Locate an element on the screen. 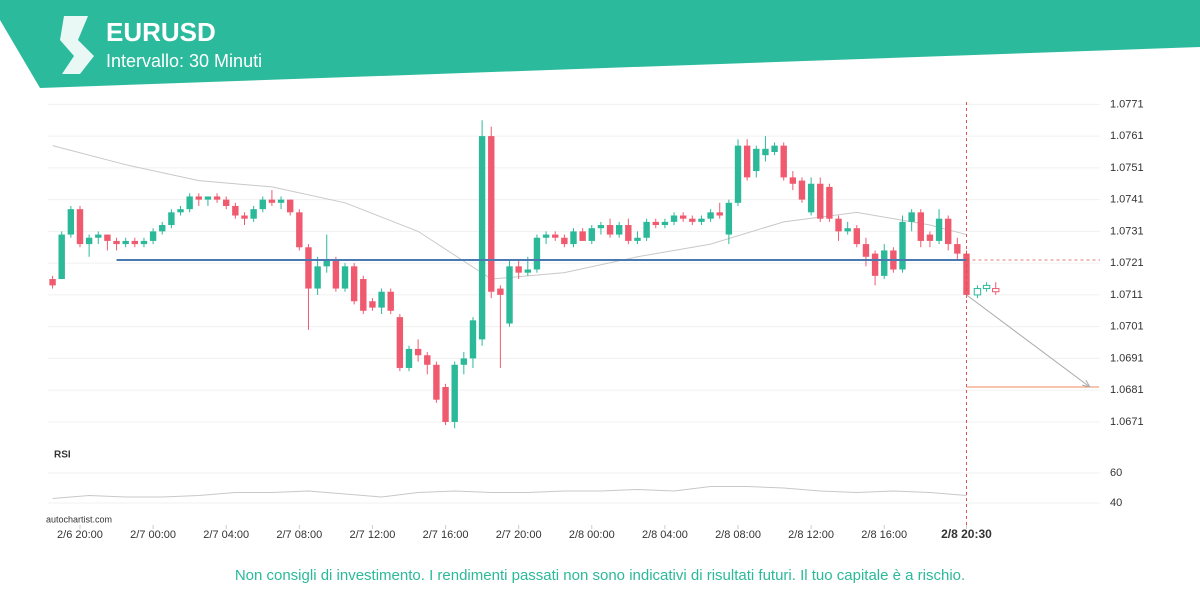  rsi-tick-label: 40 is located at coordinates (1116, 503).